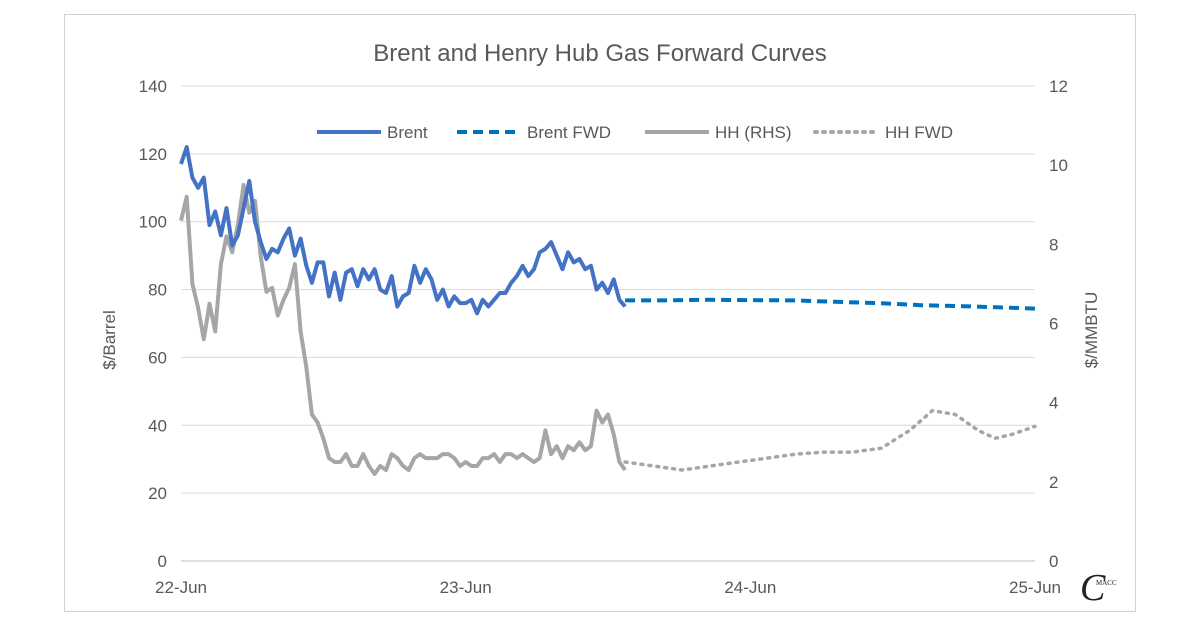  Describe the element at coordinates (157, 493) in the screenshot. I see `y-tick-label-left: 20` at that location.